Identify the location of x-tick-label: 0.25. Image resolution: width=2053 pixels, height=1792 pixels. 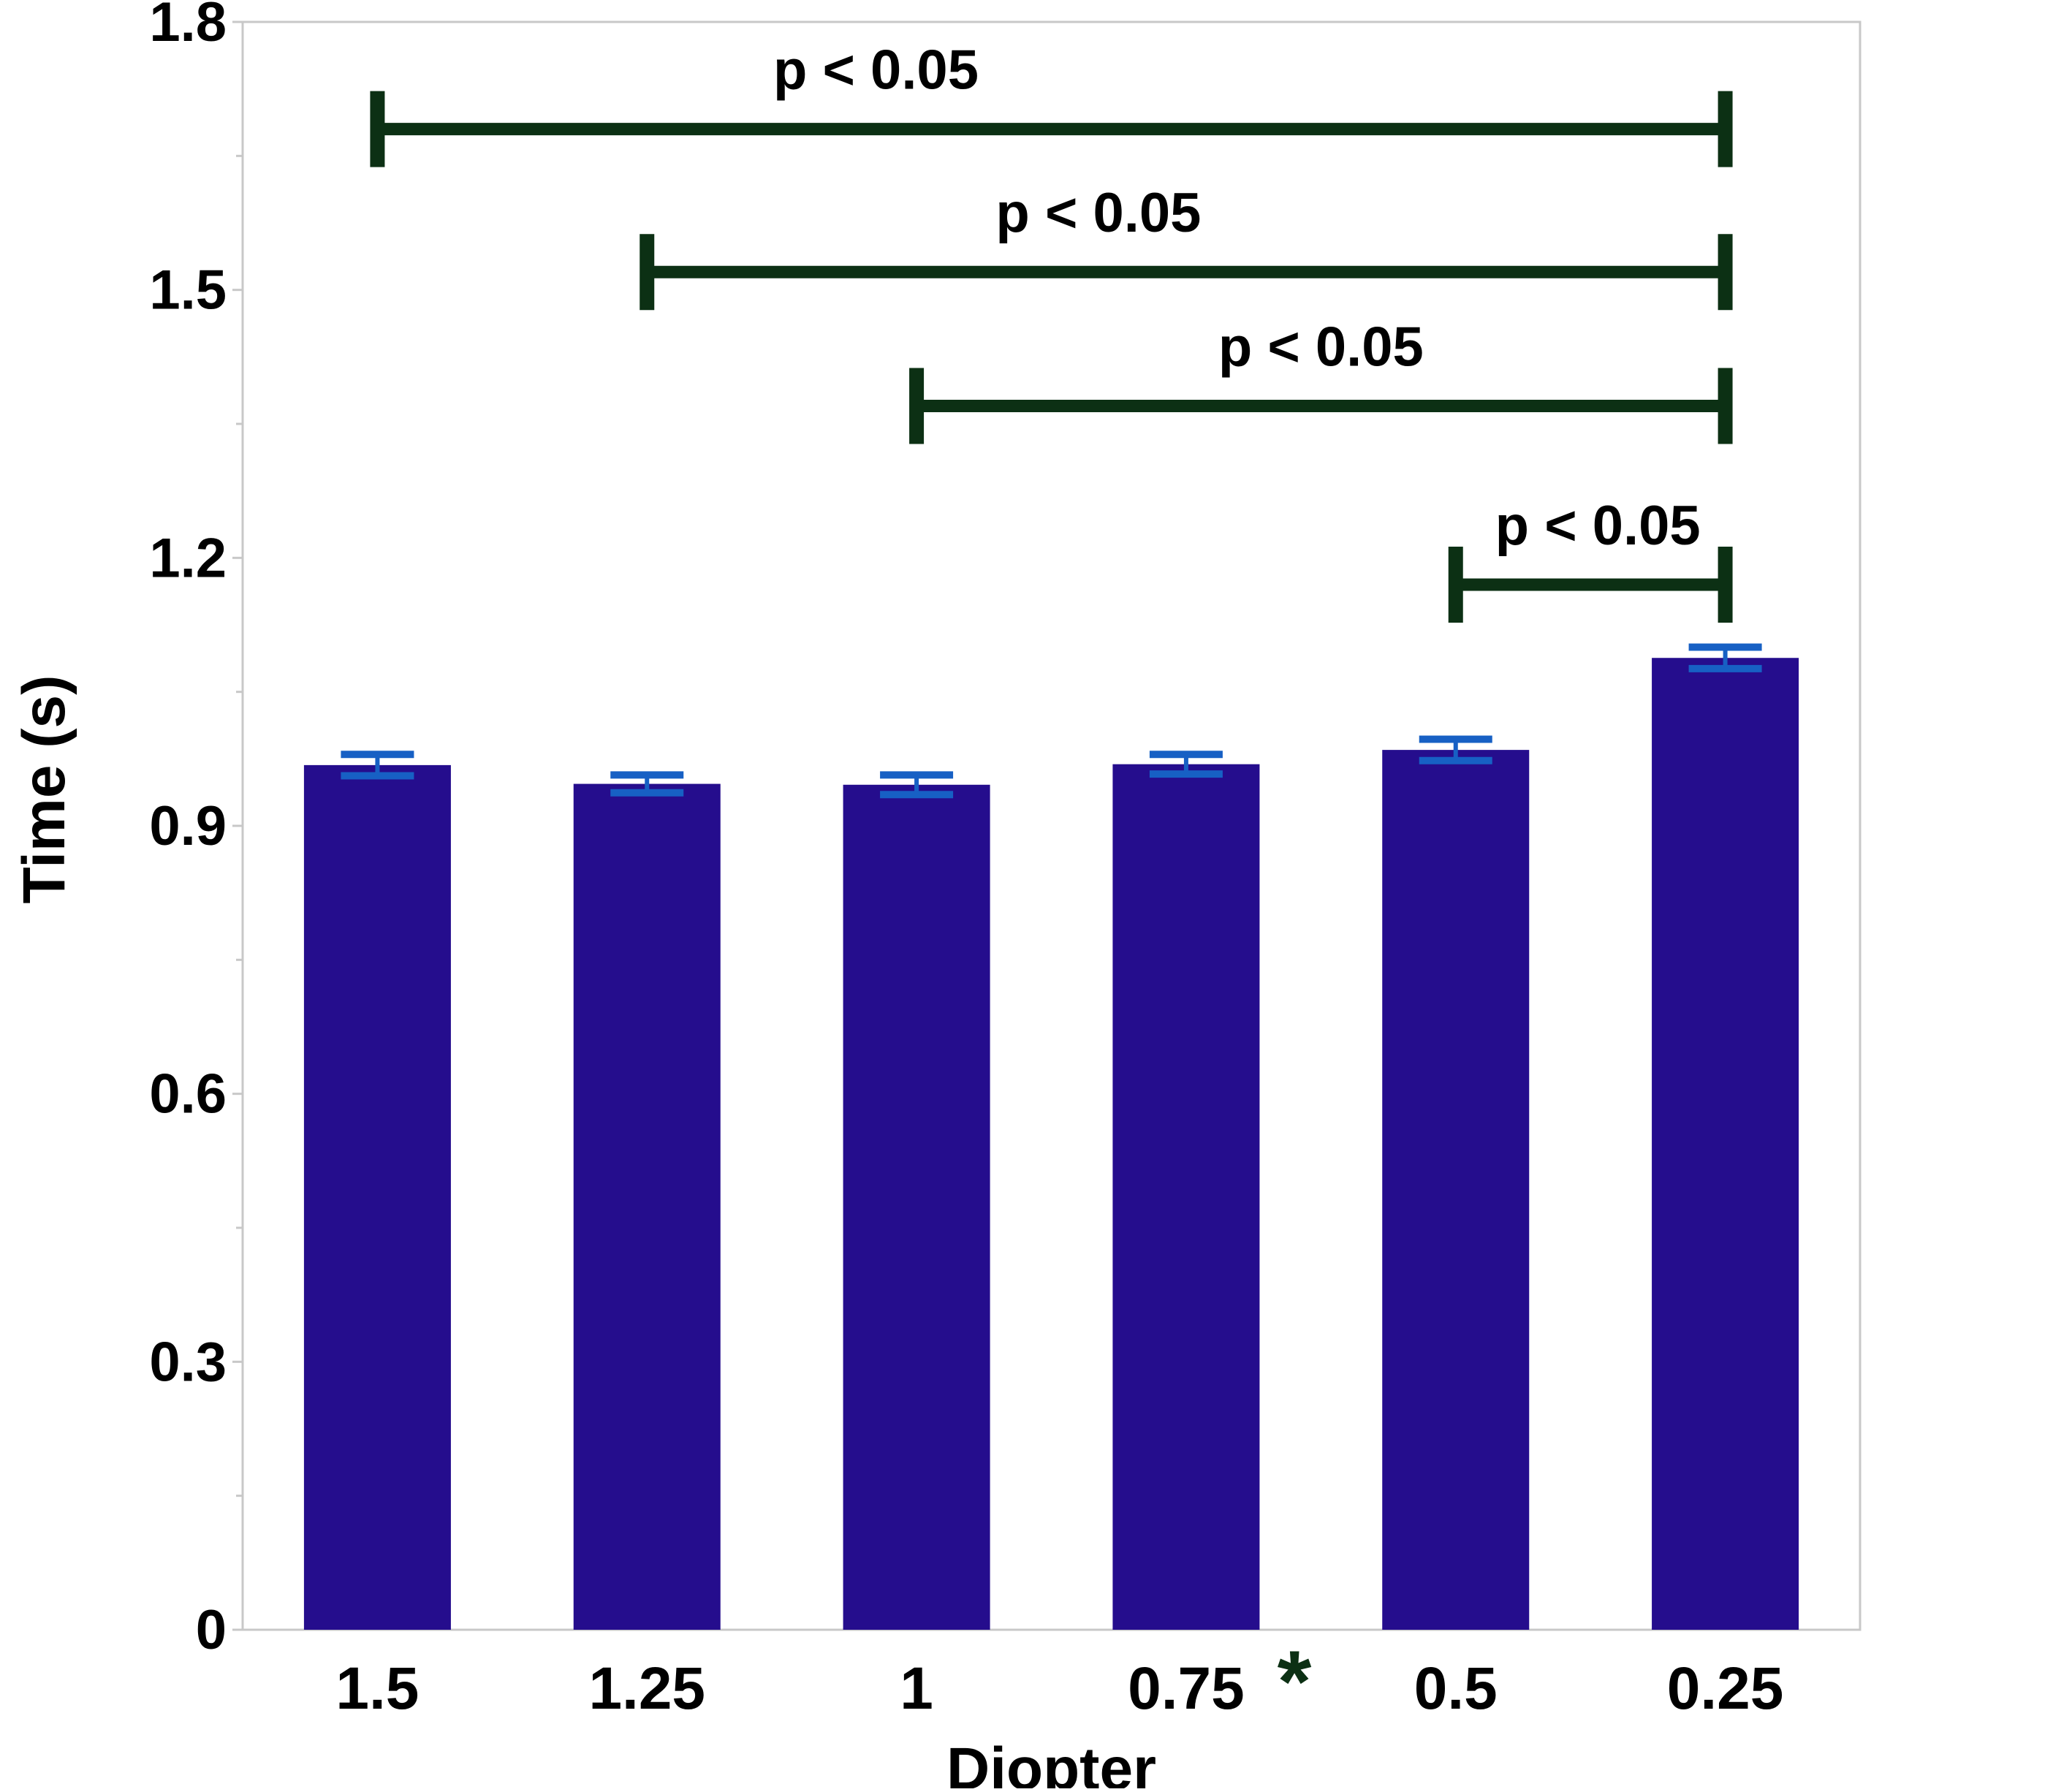
(1725, 1688).